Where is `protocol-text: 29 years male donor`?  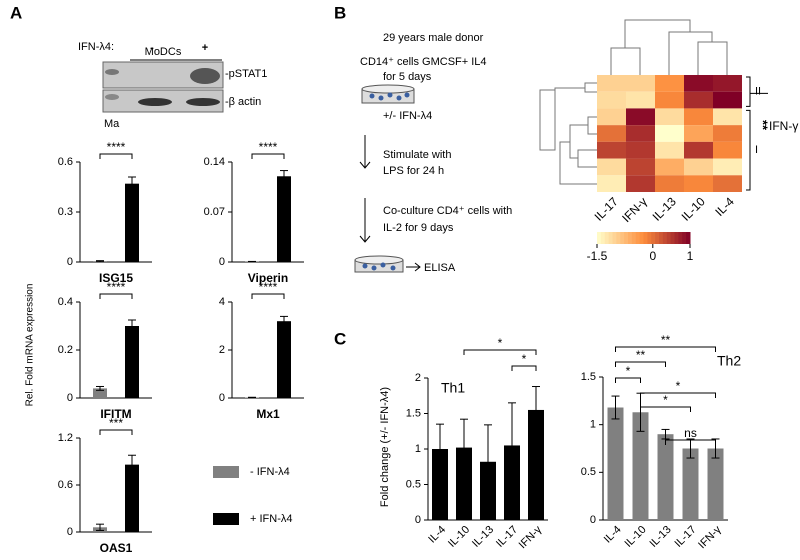 protocol-text: 29 years male donor is located at coordinates (433, 38).